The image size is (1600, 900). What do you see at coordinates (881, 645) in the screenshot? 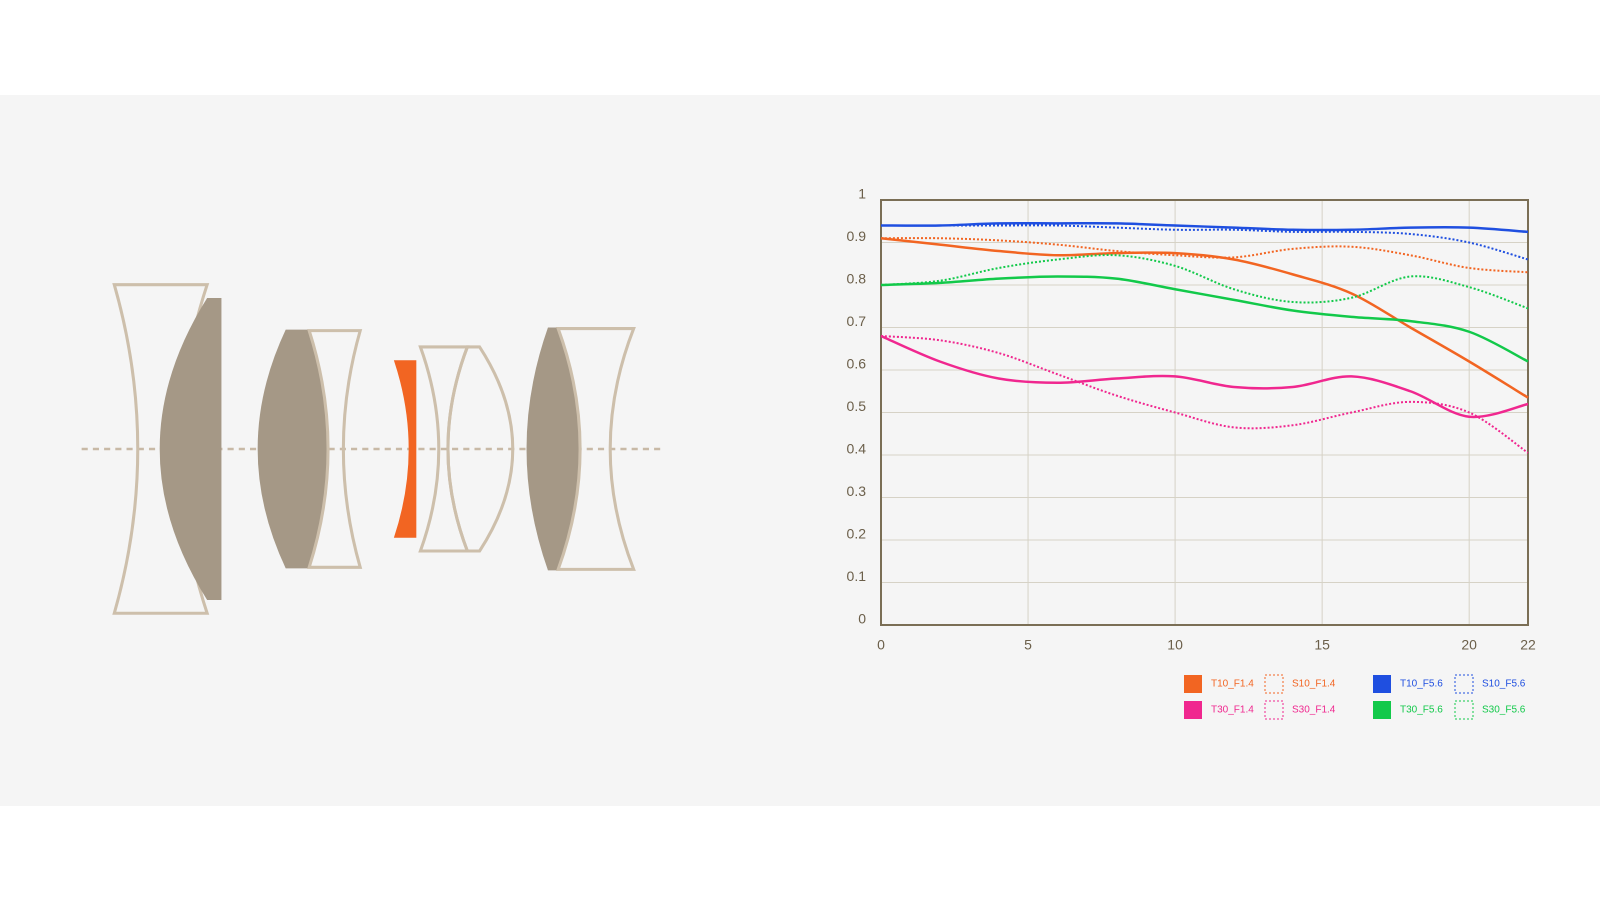
I see `x-tick-label: 0` at bounding box center [881, 645].